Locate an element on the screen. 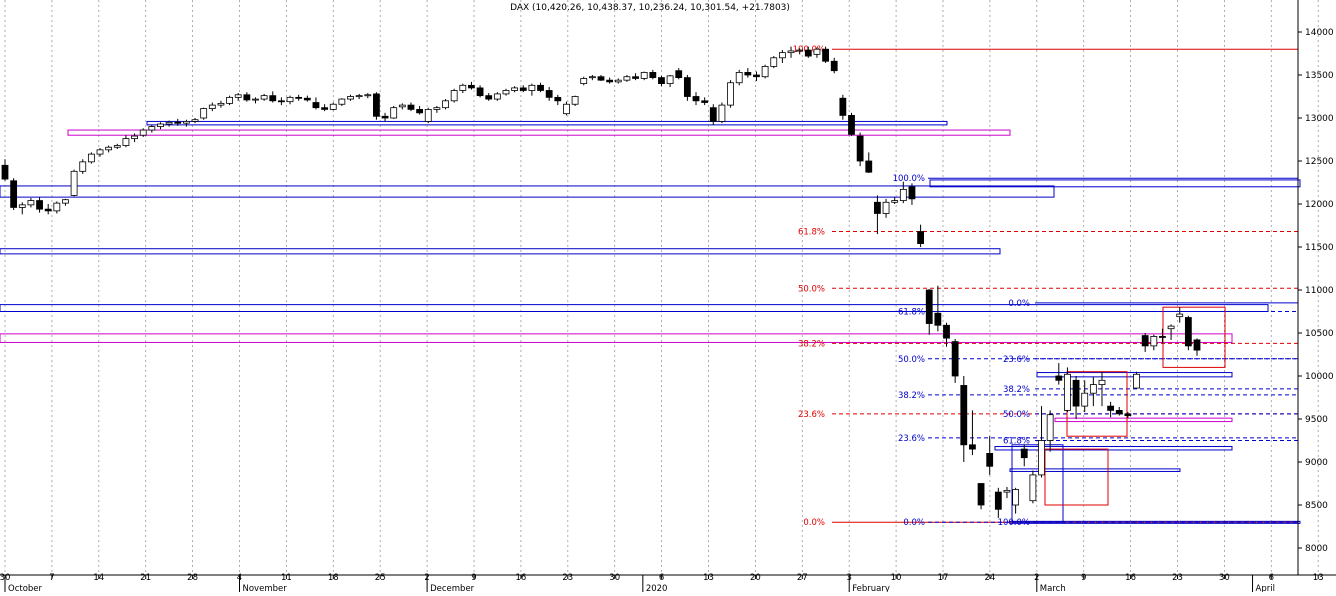  x-tick-label: 21 is located at coordinates (145, 578).